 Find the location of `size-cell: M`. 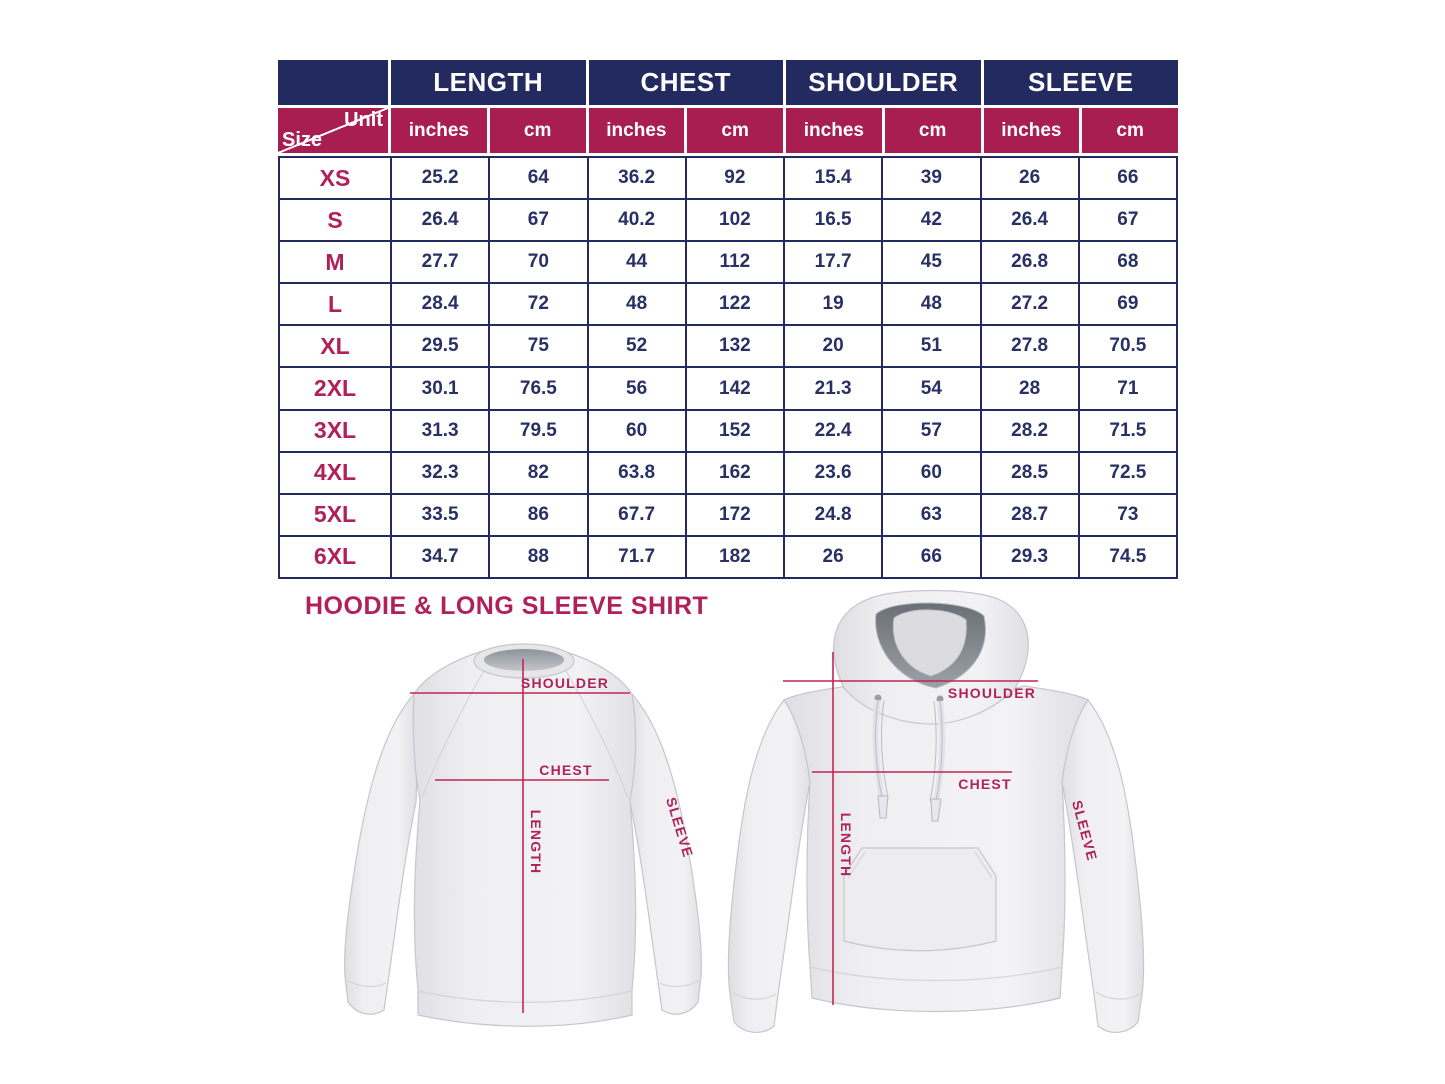

size-cell: M is located at coordinates (335, 262).